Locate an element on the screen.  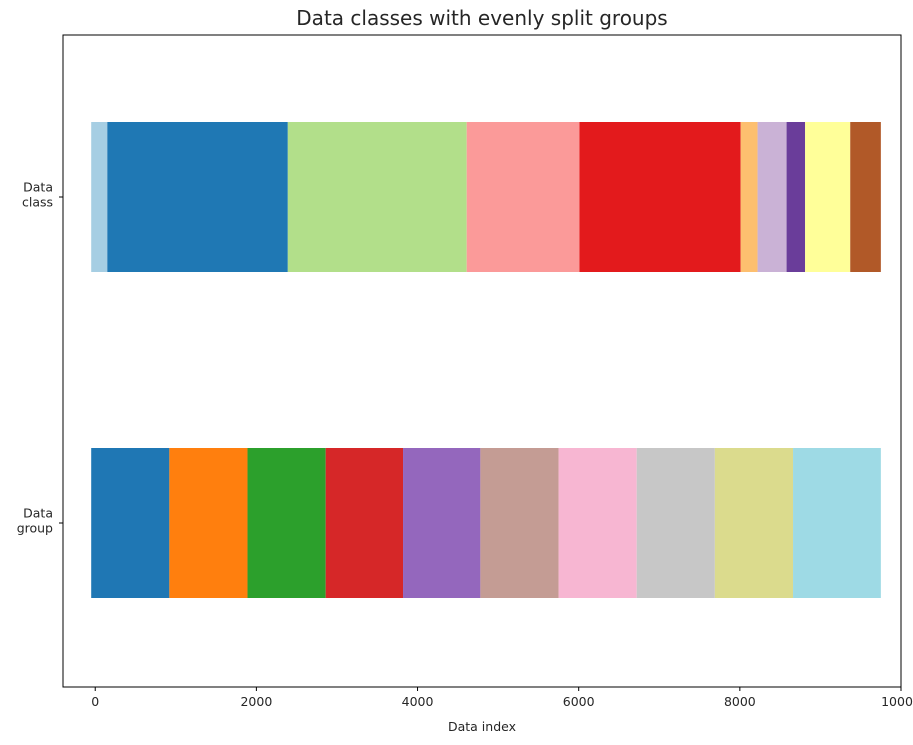
y-tick-label: class is located at coordinates (37, 202).